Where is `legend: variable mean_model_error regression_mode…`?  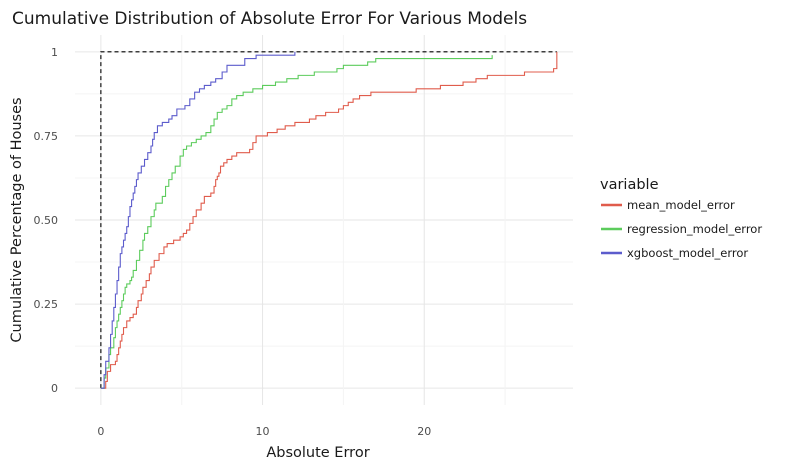
legend: variable mean_model_error regression_mode… is located at coordinates (681, 218).